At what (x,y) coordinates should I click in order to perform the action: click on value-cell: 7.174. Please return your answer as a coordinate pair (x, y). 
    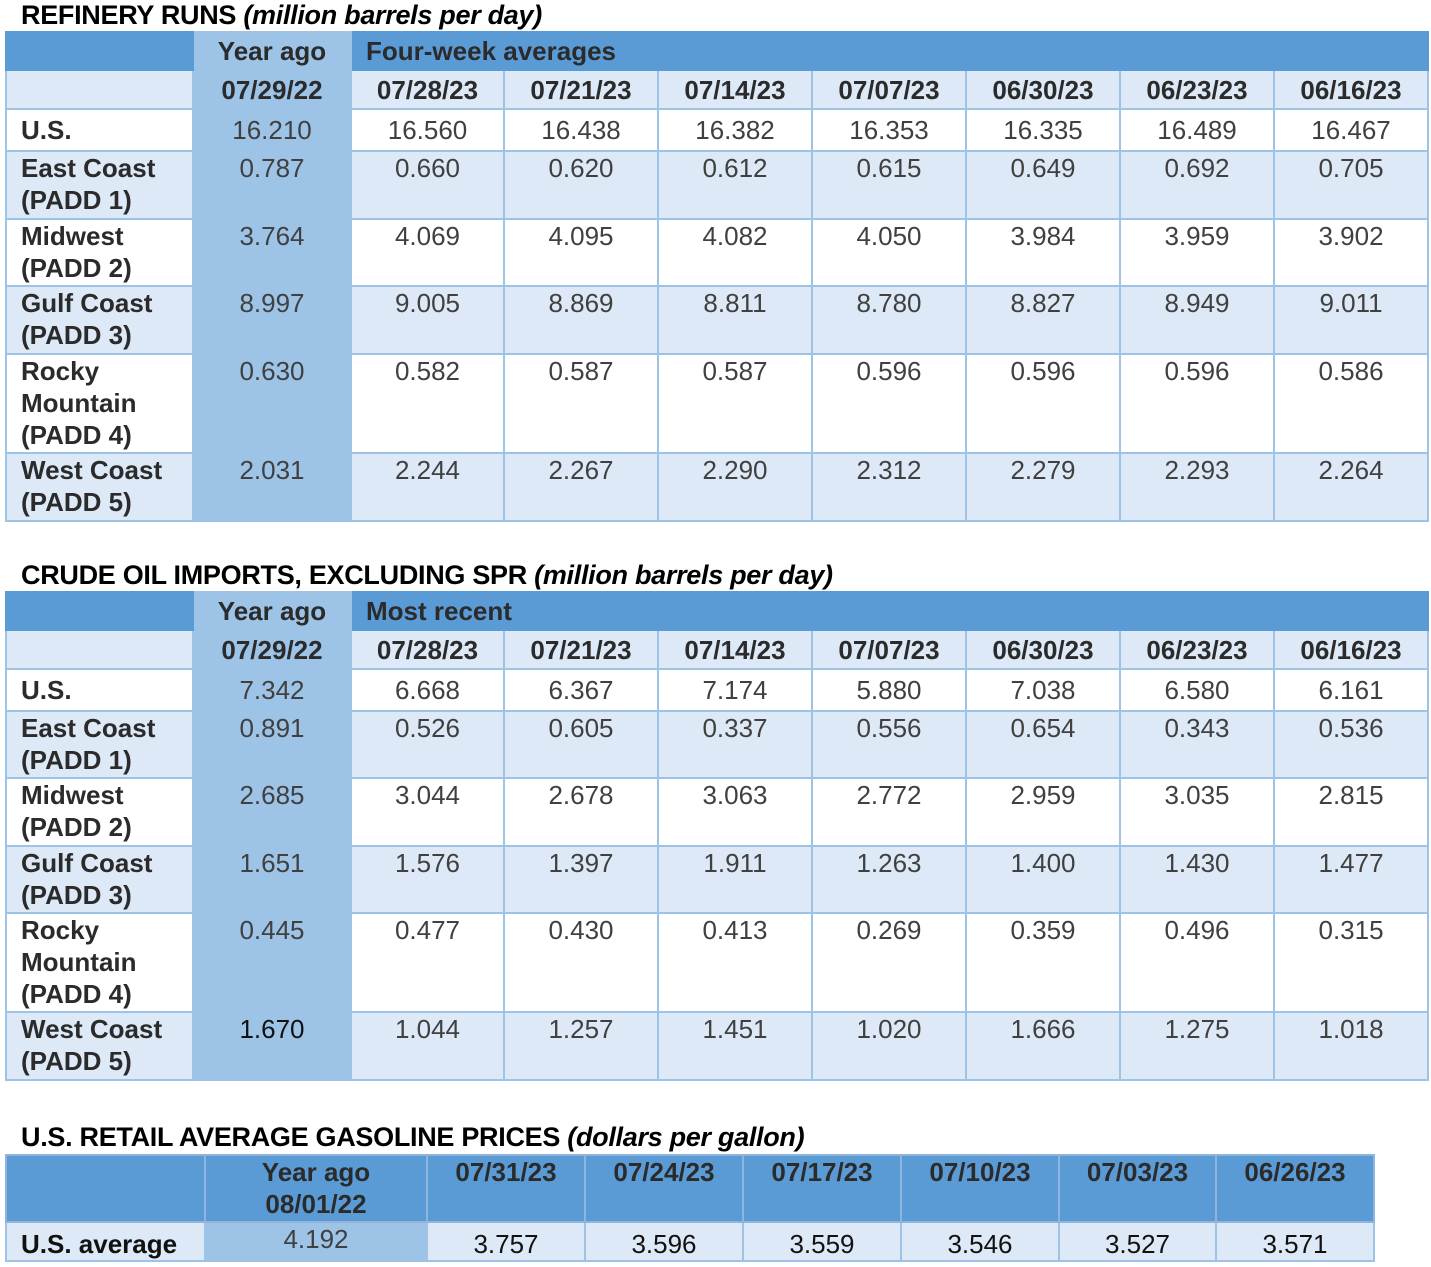
    Looking at the image, I should click on (735, 690).